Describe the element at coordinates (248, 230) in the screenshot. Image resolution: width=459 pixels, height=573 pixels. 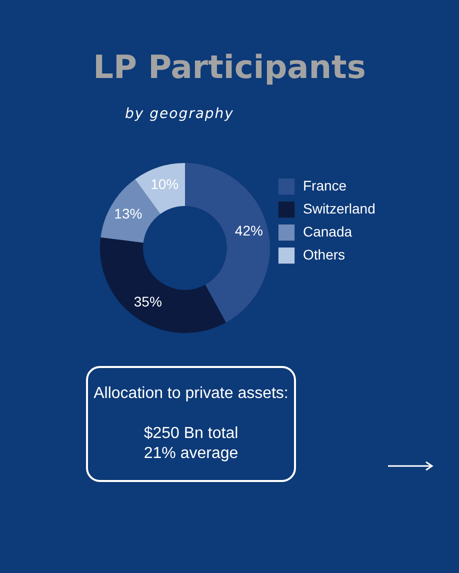
I see `data-label: 42%` at that location.